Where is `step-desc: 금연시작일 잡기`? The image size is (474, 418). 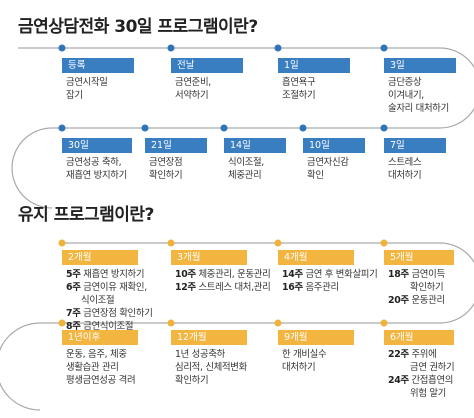
step-desc: 금연시작일 잡기 is located at coordinates (87, 89).